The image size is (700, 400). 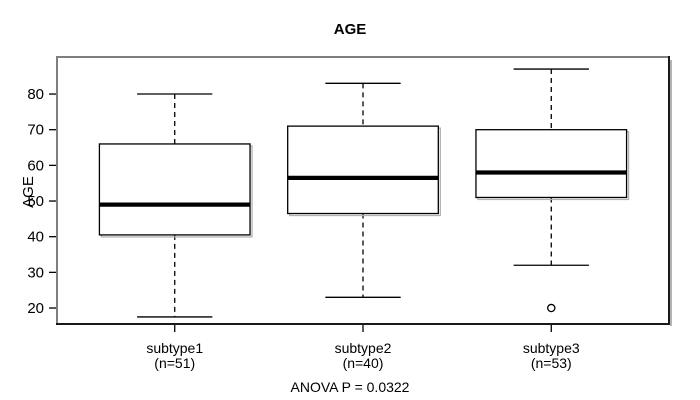 What do you see at coordinates (35, 272) in the screenshot?
I see `y-tick-label: 30` at bounding box center [35, 272].